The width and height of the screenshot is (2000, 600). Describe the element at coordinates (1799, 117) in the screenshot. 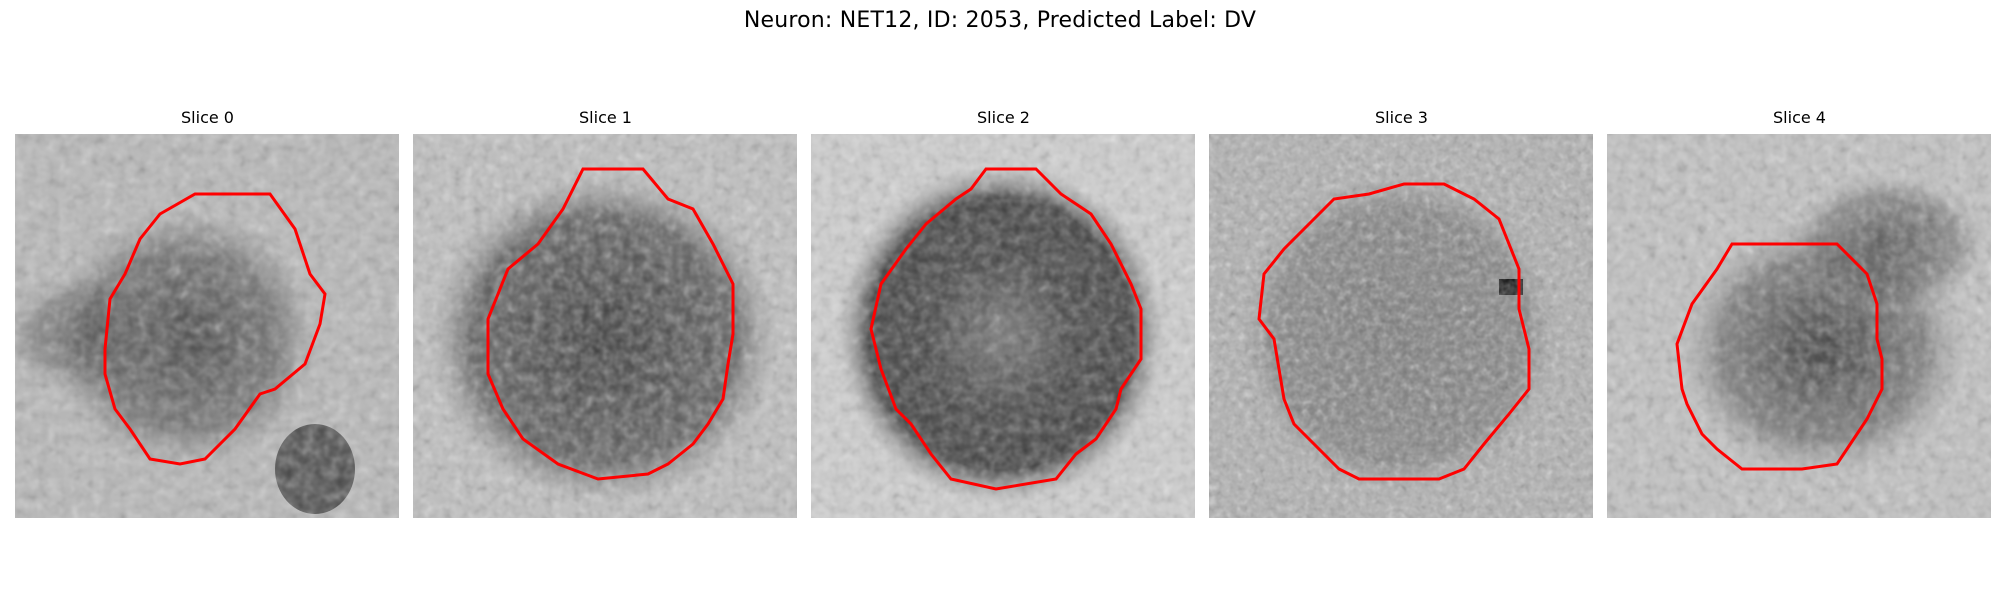

I see `slice-title-4: Slice 4` at that location.